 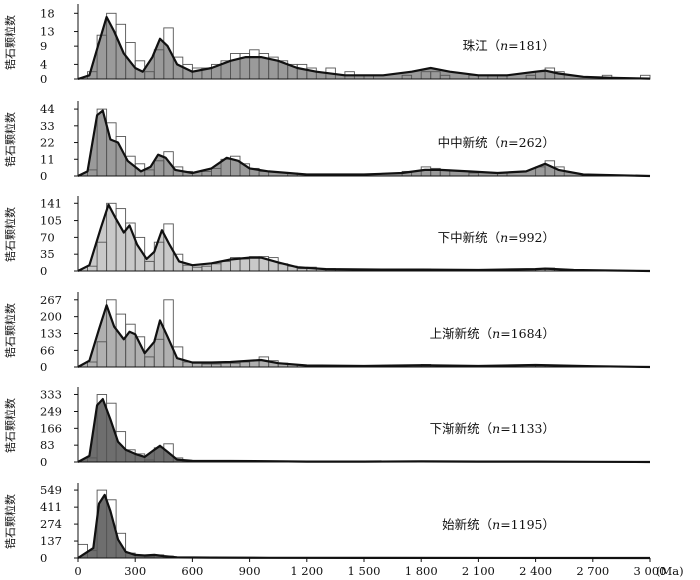 I want to click on y-tick-label: 267, so click(x=51, y=300).